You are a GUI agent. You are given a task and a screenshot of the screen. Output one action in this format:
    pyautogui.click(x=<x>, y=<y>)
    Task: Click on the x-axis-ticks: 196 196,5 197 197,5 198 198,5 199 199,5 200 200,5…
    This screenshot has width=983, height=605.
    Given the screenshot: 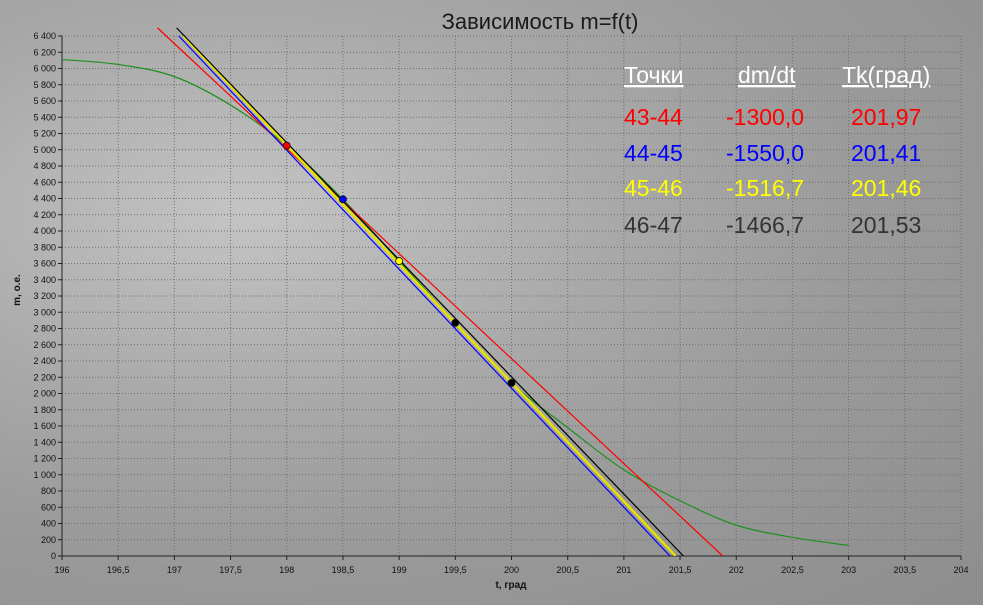 What is the action you would take?
    pyautogui.click(x=511, y=565)
    